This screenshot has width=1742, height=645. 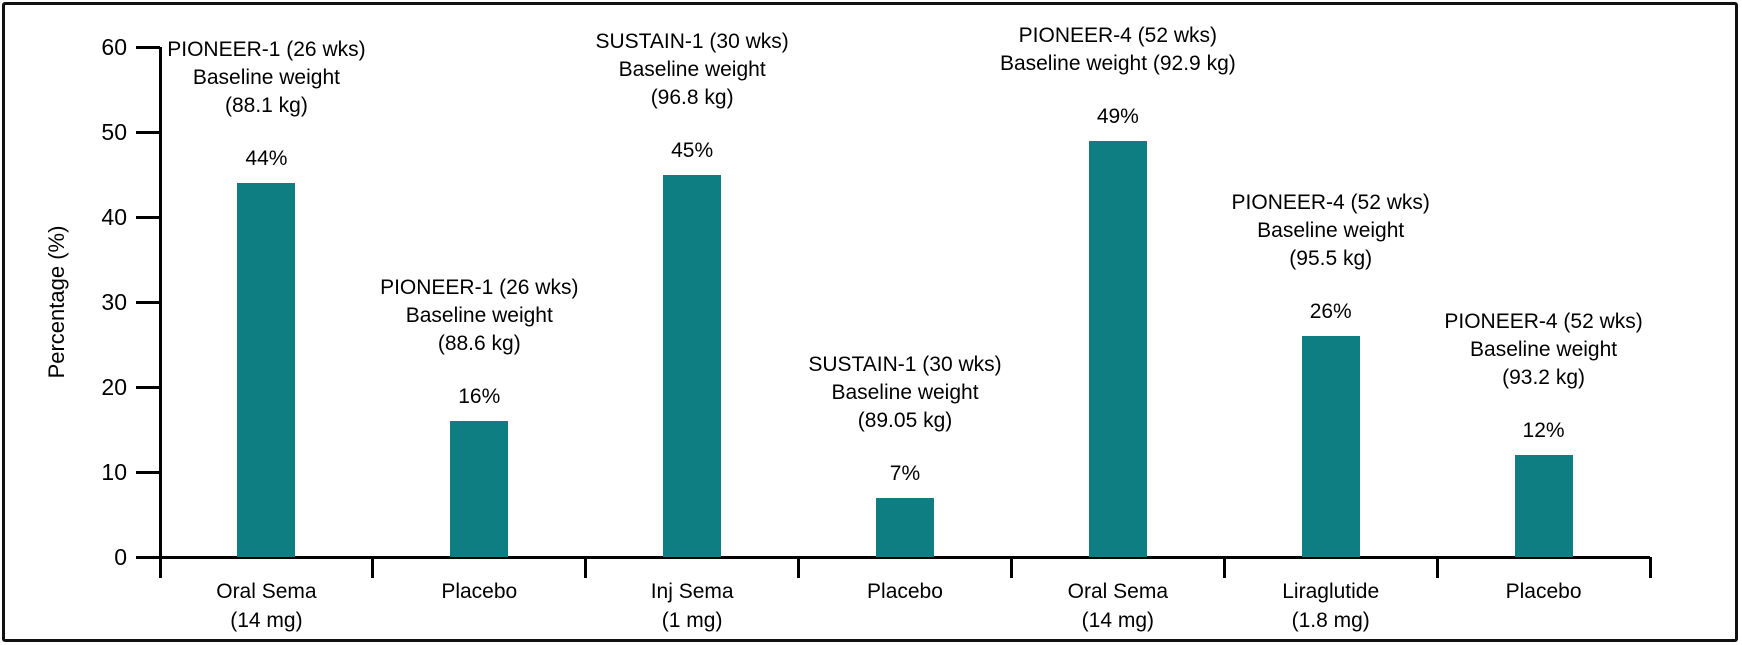 What do you see at coordinates (114, 472) in the screenshot?
I see `y-tick-label: 10` at bounding box center [114, 472].